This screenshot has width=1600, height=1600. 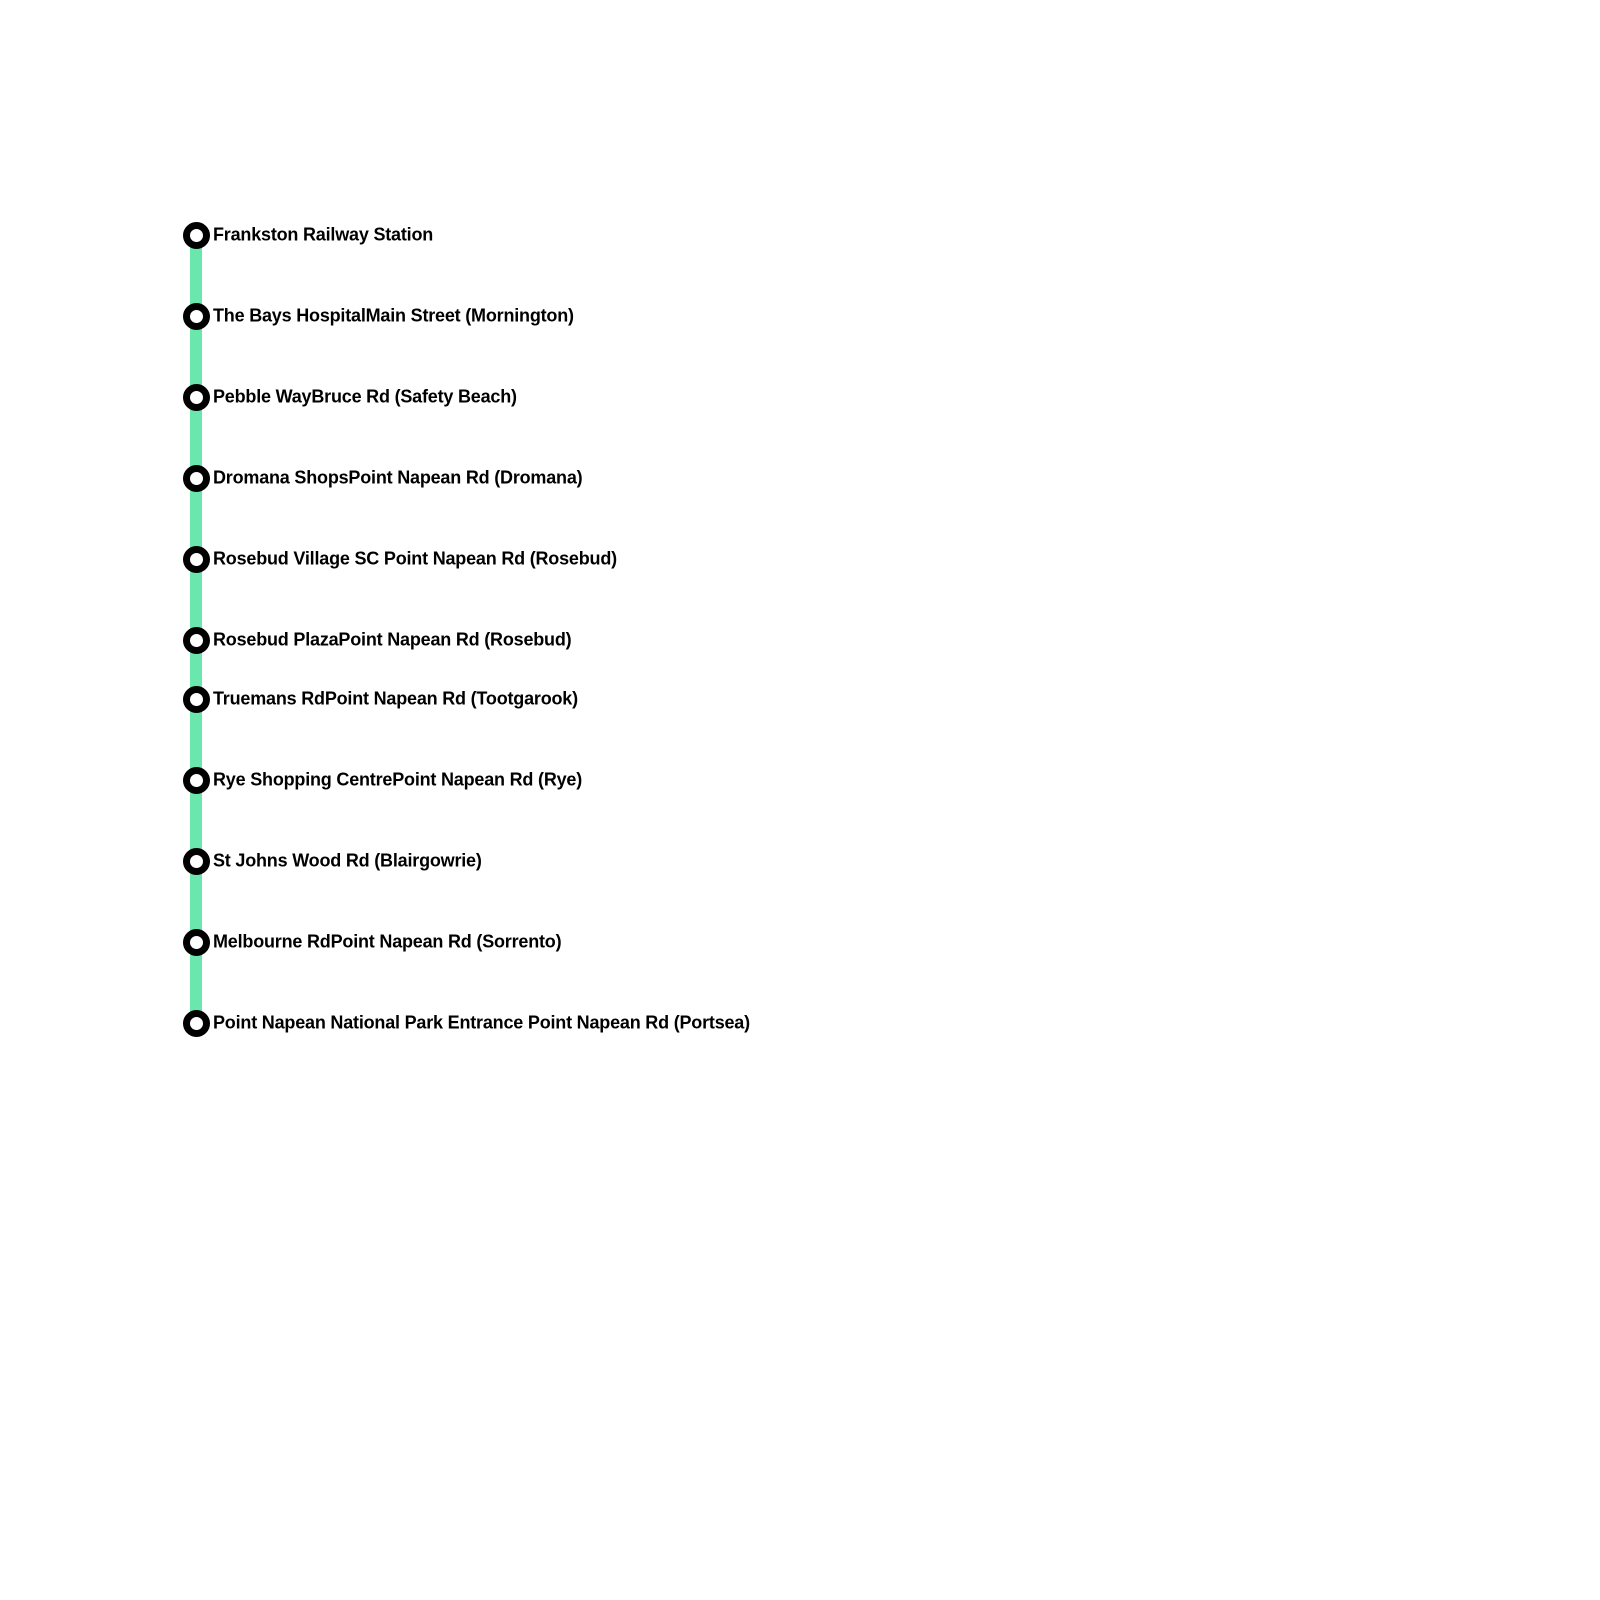 What do you see at coordinates (392, 639) in the screenshot?
I see `station-label: Rosebud PlazaPoint Napean Rd (Rosebud)` at bounding box center [392, 639].